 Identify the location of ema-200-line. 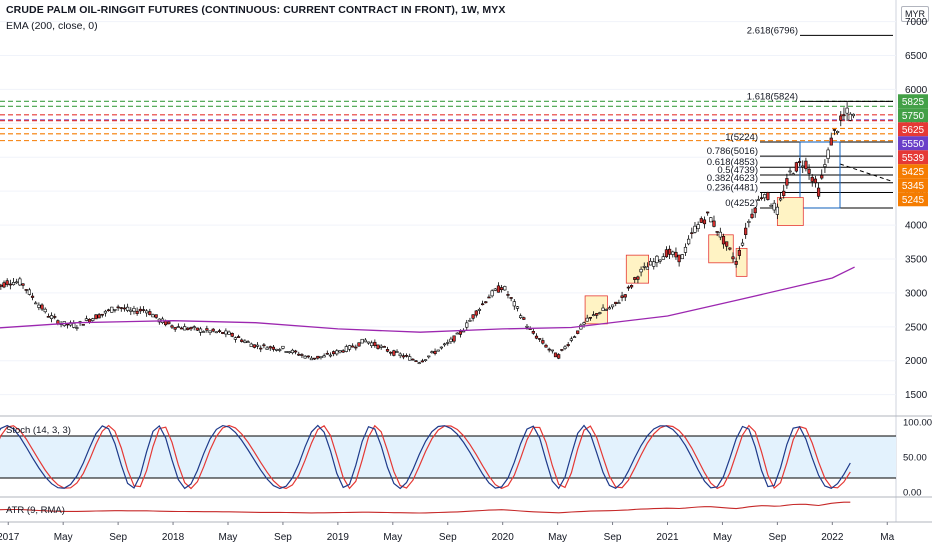
(427, 299).